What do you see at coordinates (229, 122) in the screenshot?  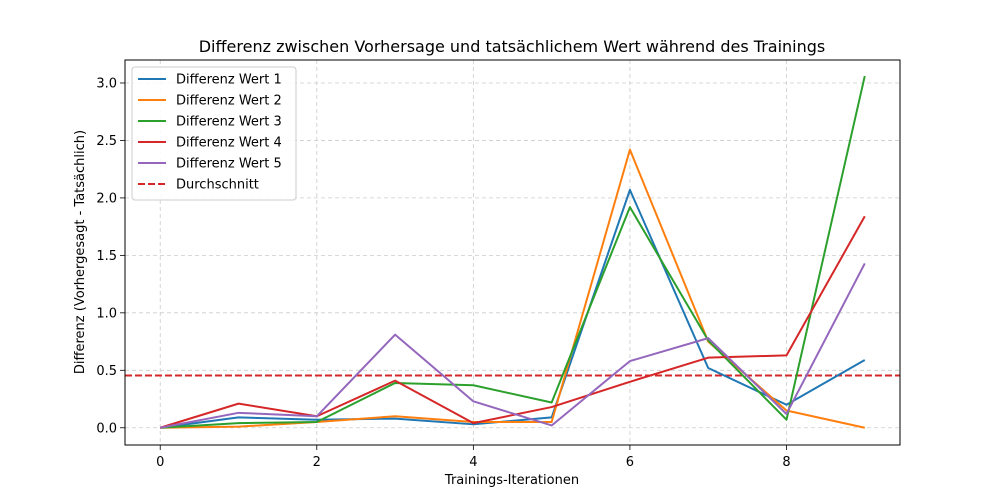 I see `legend-entry-label: Differenz Wert 3` at bounding box center [229, 122].